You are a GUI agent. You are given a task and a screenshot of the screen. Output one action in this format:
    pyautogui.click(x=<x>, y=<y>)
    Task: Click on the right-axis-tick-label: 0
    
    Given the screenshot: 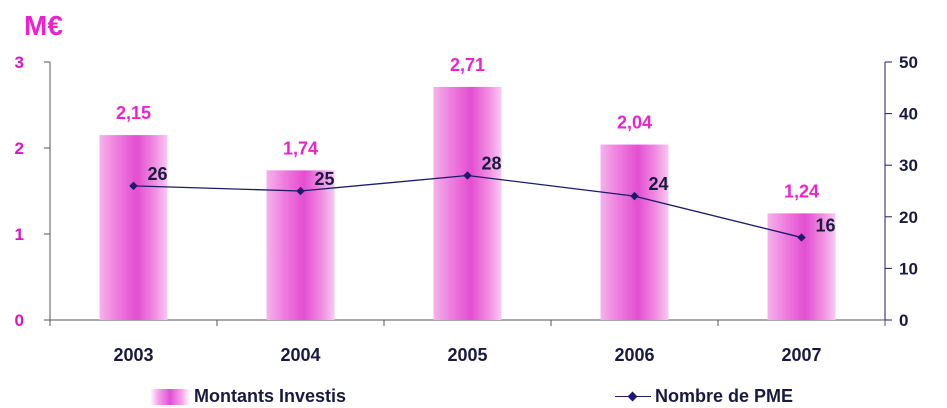 What is the action you would take?
    pyautogui.click(x=903, y=320)
    